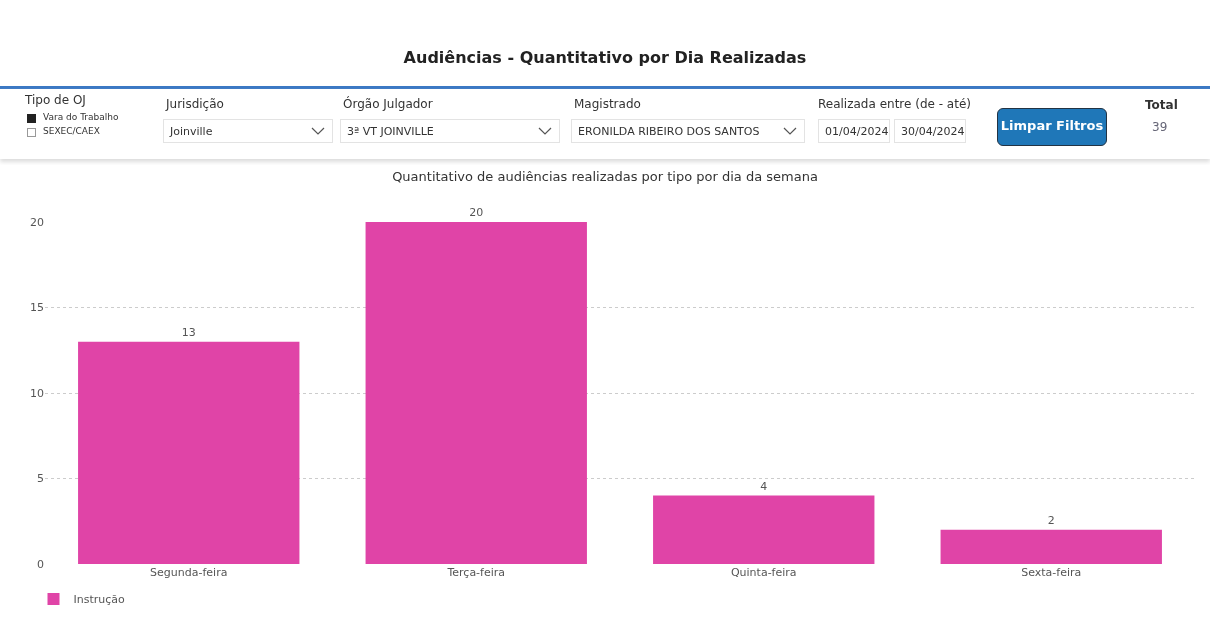 The height and width of the screenshot is (626, 1210). Describe the element at coordinates (450, 131) in the screenshot. I see `text: 3ª VT JOINVILLE` at that location.